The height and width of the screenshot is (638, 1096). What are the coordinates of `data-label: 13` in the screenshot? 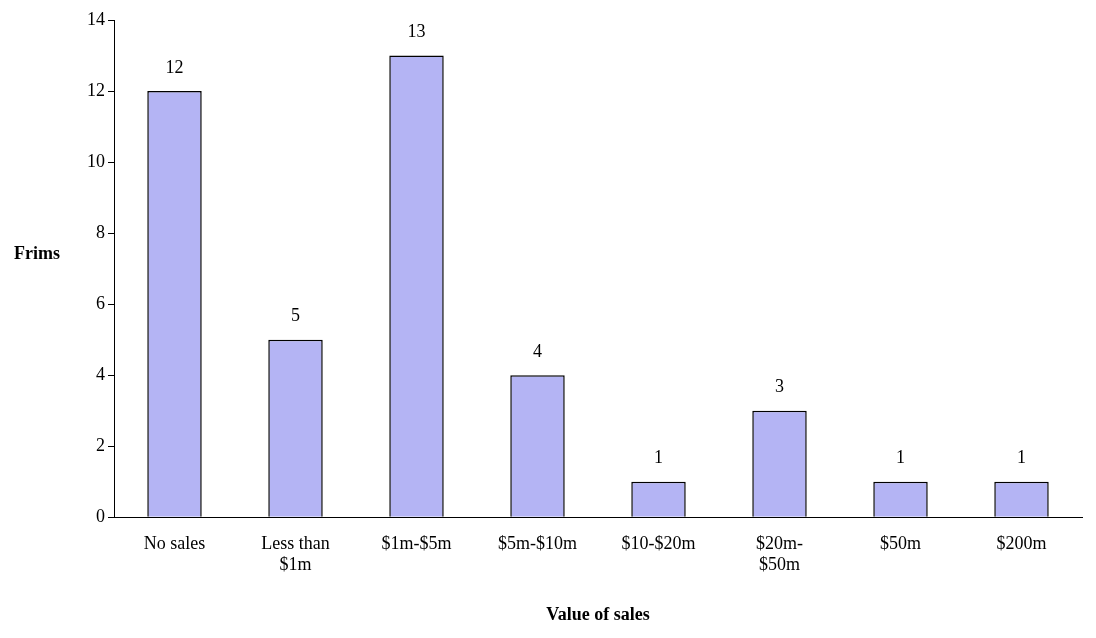 It's located at (416, 31).